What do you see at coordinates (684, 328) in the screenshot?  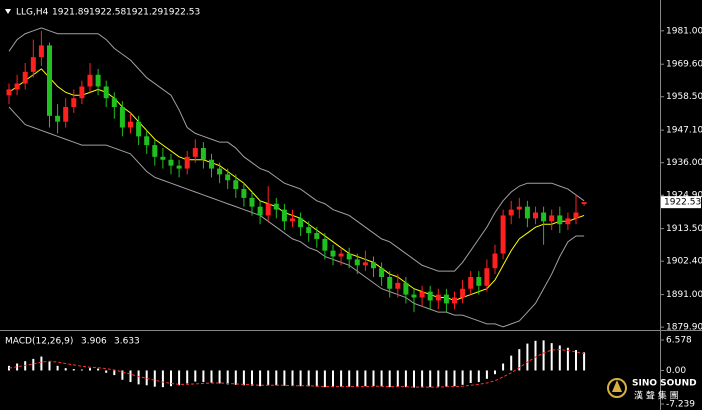 I see `y-tick-label: 1879.90` at bounding box center [684, 328].